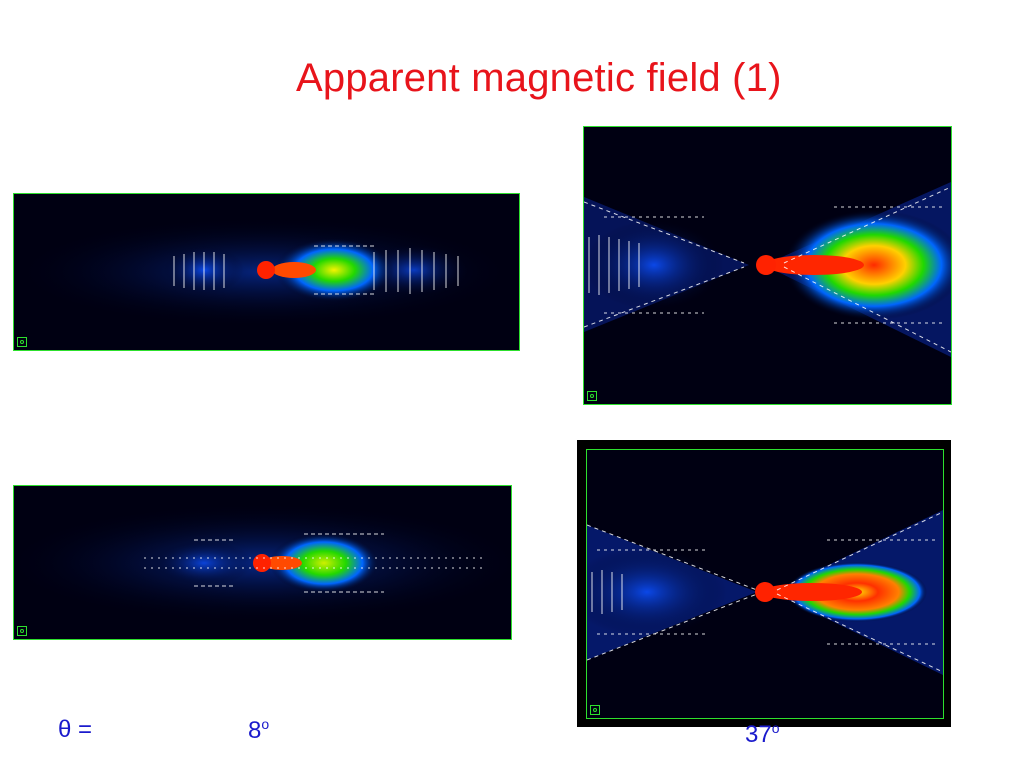  What do you see at coordinates (255, 730) in the screenshot?
I see `angle-value: 8` at bounding box center [255, 730].